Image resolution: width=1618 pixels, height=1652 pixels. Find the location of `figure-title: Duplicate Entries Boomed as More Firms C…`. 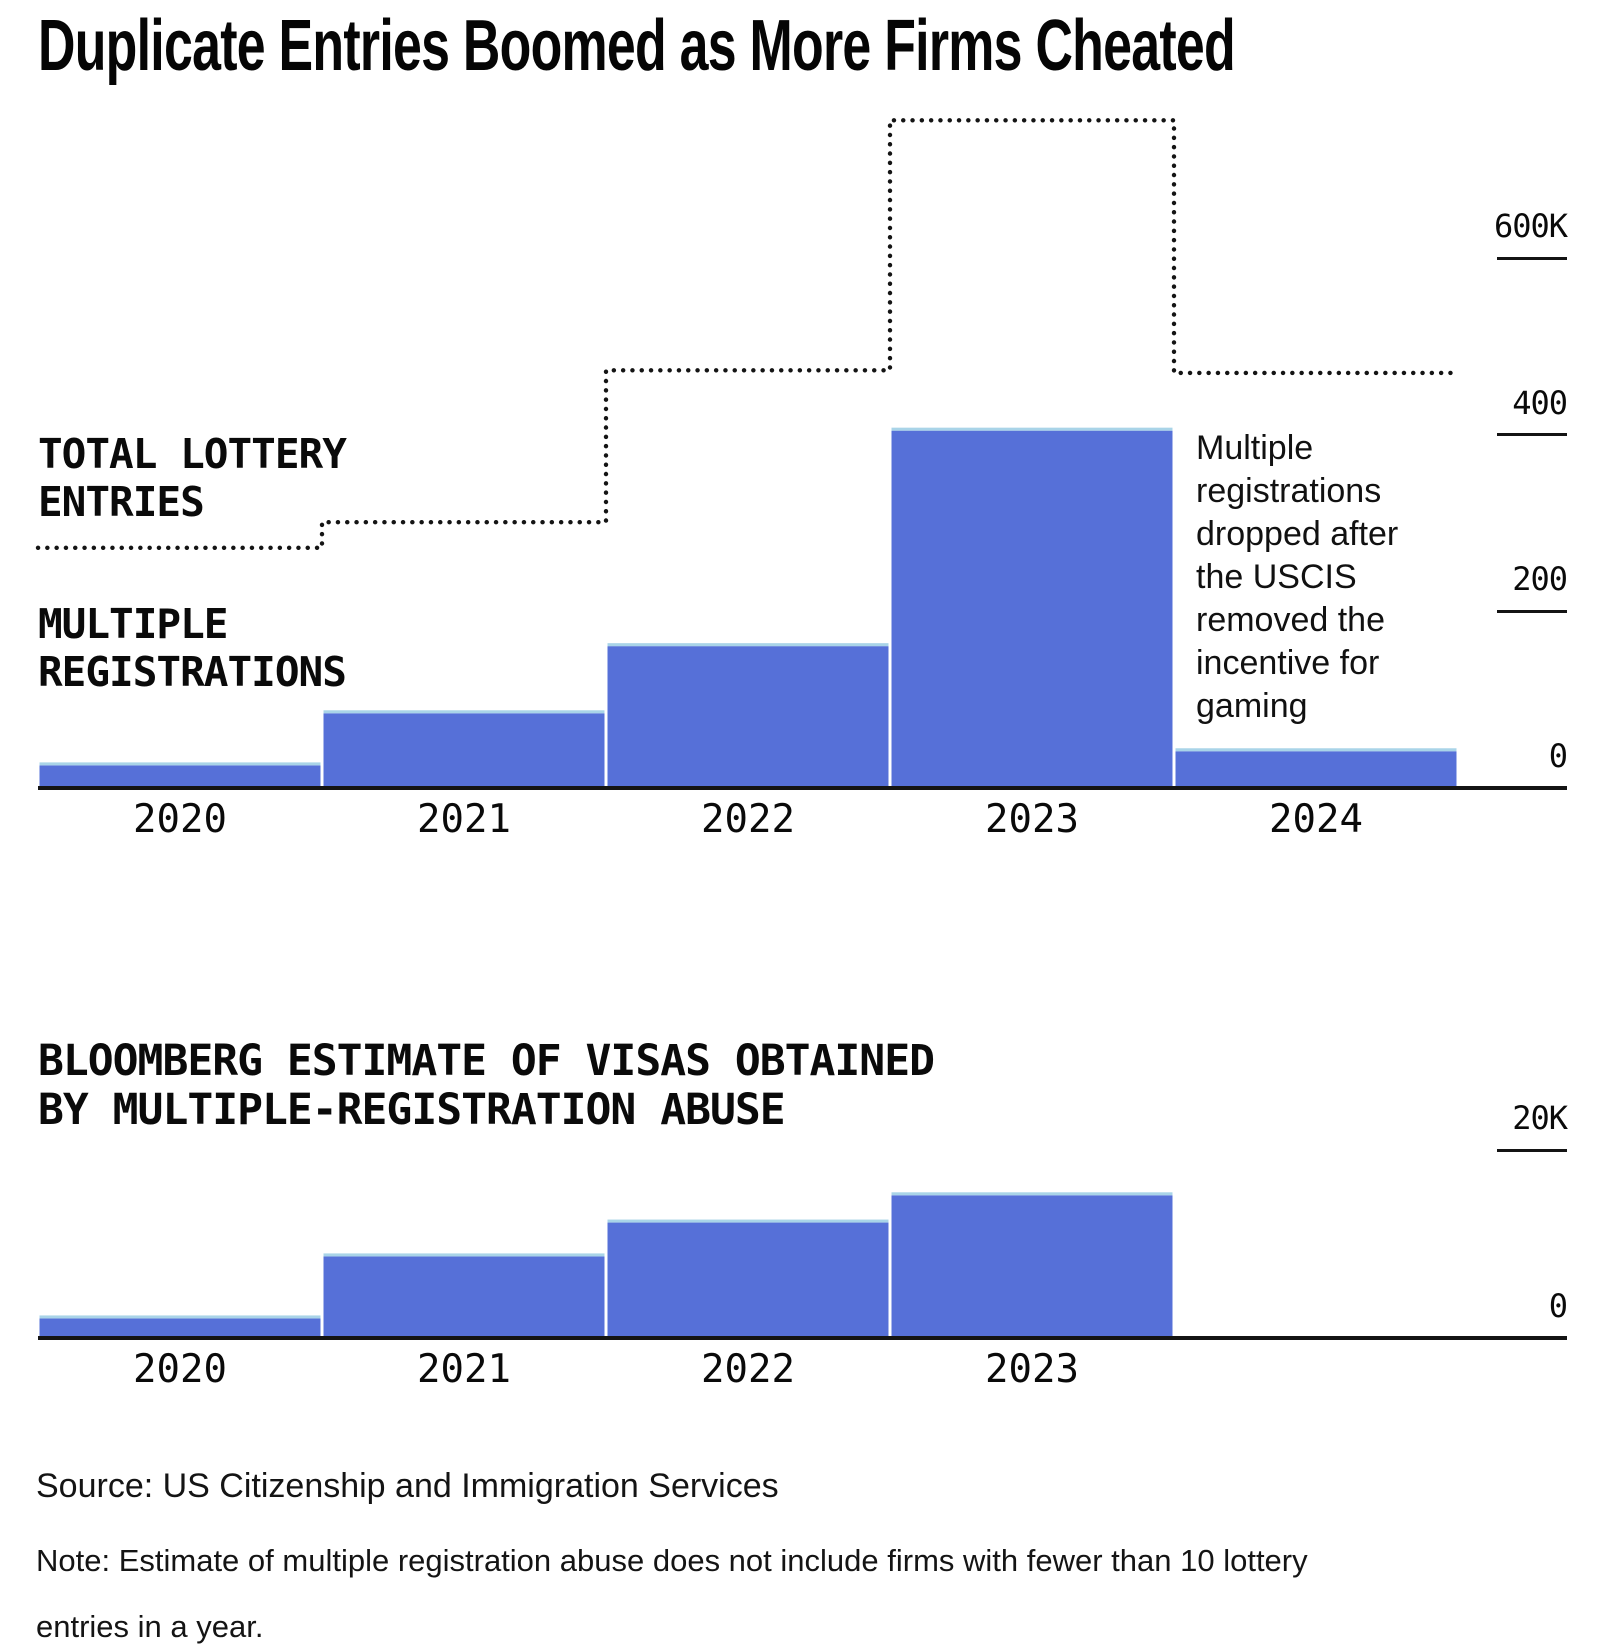

figure-title: Duplicate Entries Boomed as More Firms C… is located at coordinates (637, 46).